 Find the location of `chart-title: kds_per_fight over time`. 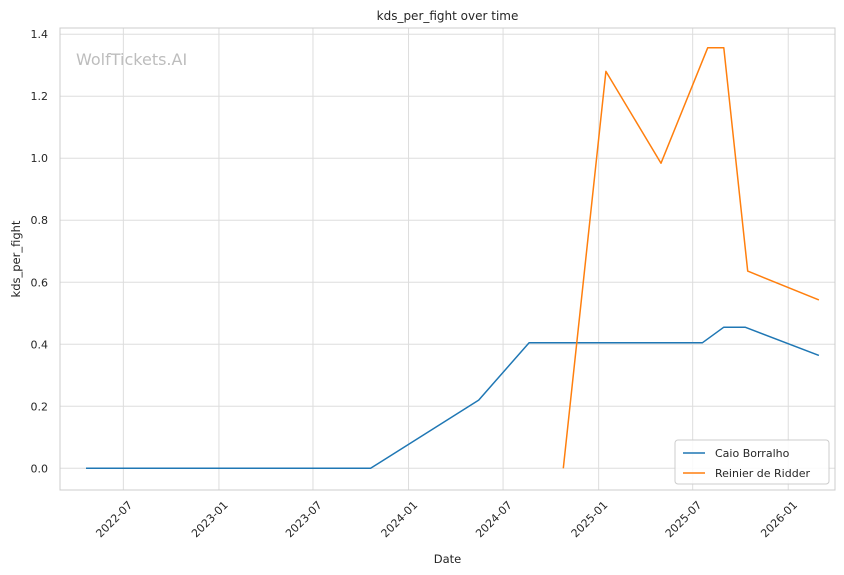

chart-title: kds_per_fight over time is located at coordinates (448, 16).